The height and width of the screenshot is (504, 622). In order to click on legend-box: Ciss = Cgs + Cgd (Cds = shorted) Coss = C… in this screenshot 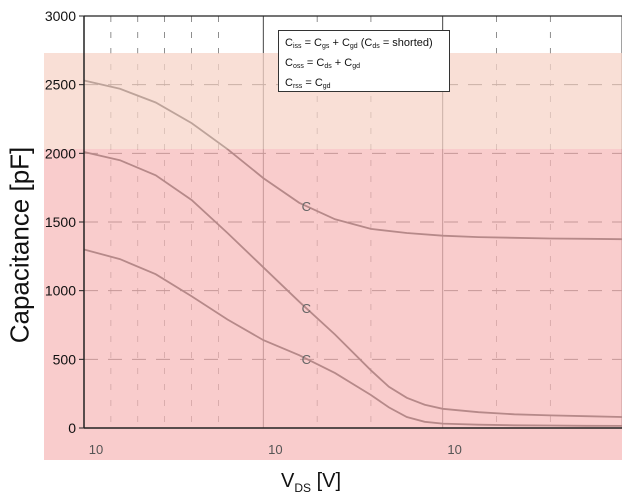, I will do `click(364, 61)`.